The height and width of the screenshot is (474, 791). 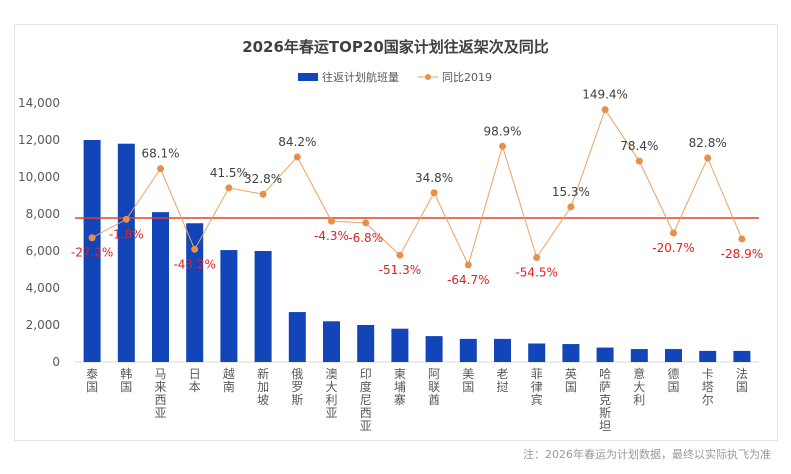 What do you see at coordinates (331, 236) in the screenshot?
I see `data-label: -4.3%` at bounding box center [331, 236].